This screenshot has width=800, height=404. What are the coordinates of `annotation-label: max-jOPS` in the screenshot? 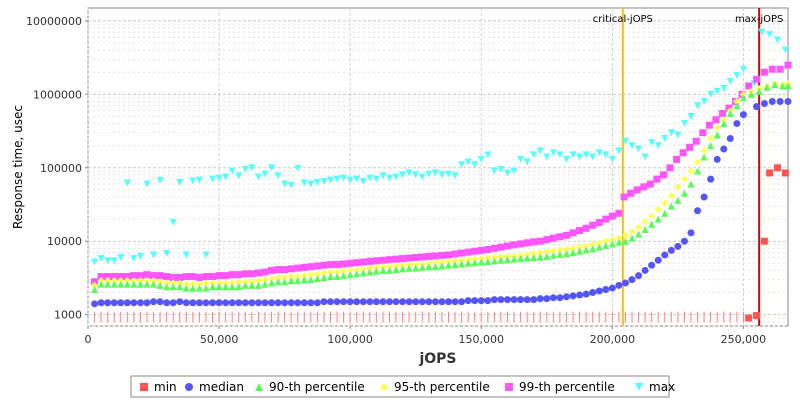 It's located at (759, 19).